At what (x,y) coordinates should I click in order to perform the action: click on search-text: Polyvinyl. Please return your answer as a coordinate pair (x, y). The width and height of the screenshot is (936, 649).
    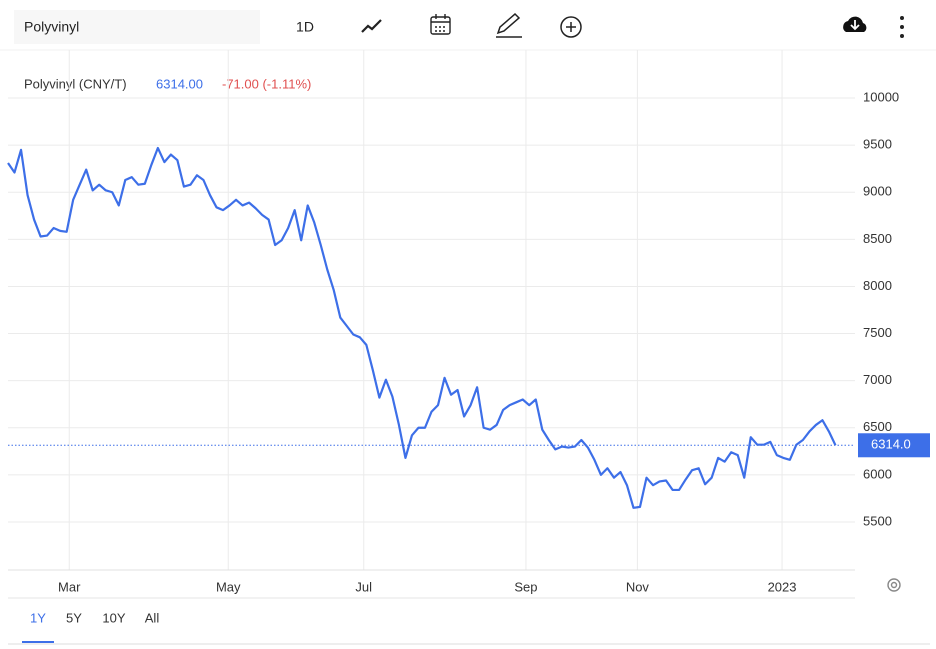
    Looking at the image, I should click on (51, 27).